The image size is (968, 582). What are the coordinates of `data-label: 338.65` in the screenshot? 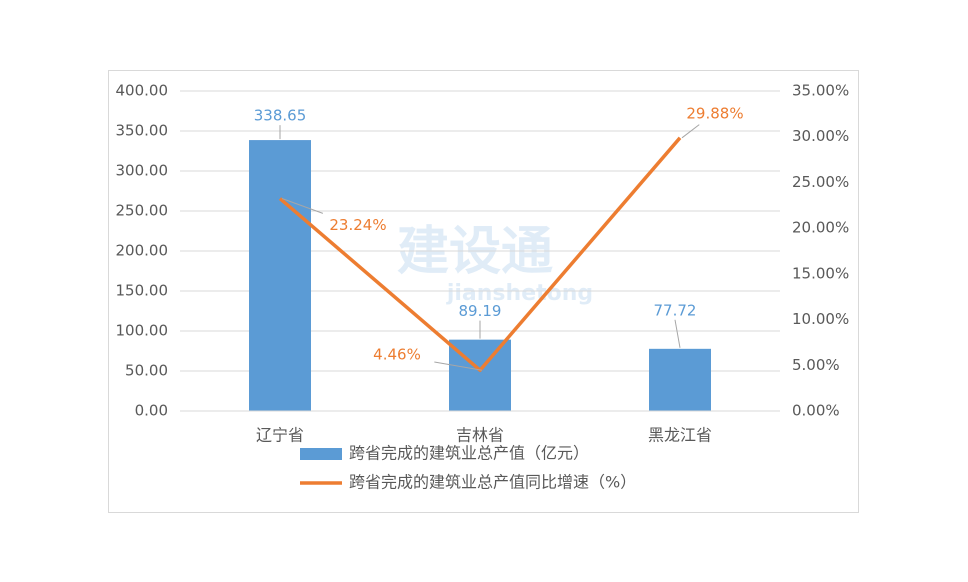 It's located at (280, 116).